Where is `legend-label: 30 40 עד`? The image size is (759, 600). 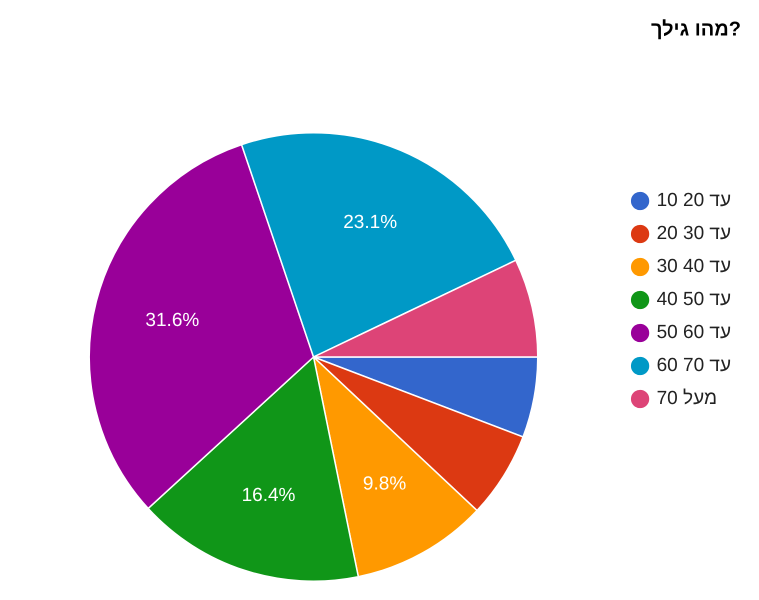 legend-label: 30 40 עד is located at coordinates (694, 267).